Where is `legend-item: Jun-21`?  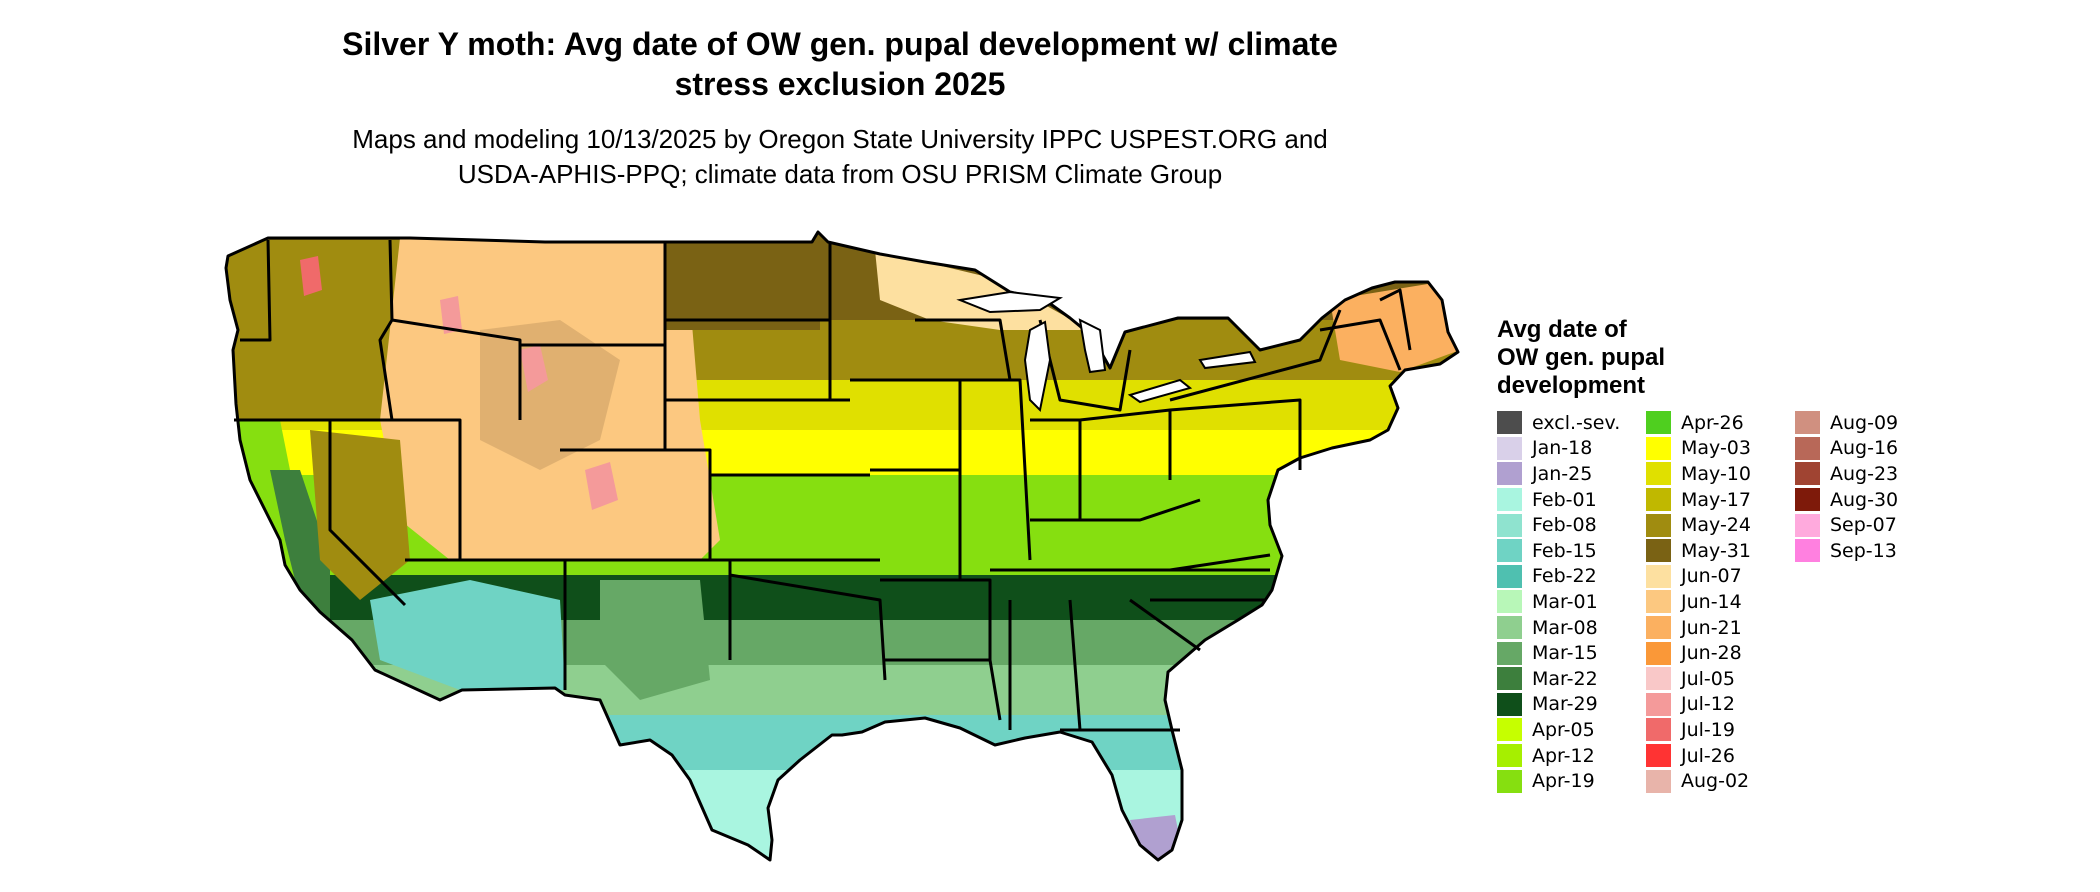
legend-item: Jun-21 is located at coordinates (1720, 628).